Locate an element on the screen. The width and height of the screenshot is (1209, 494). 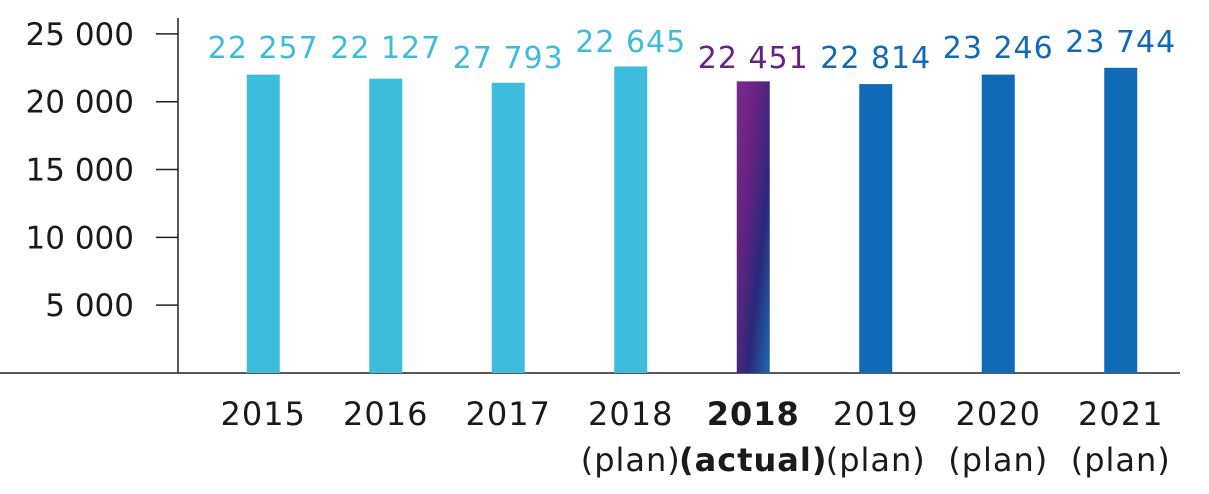
data-label: 22 451 is located at coordinates (753, 58).